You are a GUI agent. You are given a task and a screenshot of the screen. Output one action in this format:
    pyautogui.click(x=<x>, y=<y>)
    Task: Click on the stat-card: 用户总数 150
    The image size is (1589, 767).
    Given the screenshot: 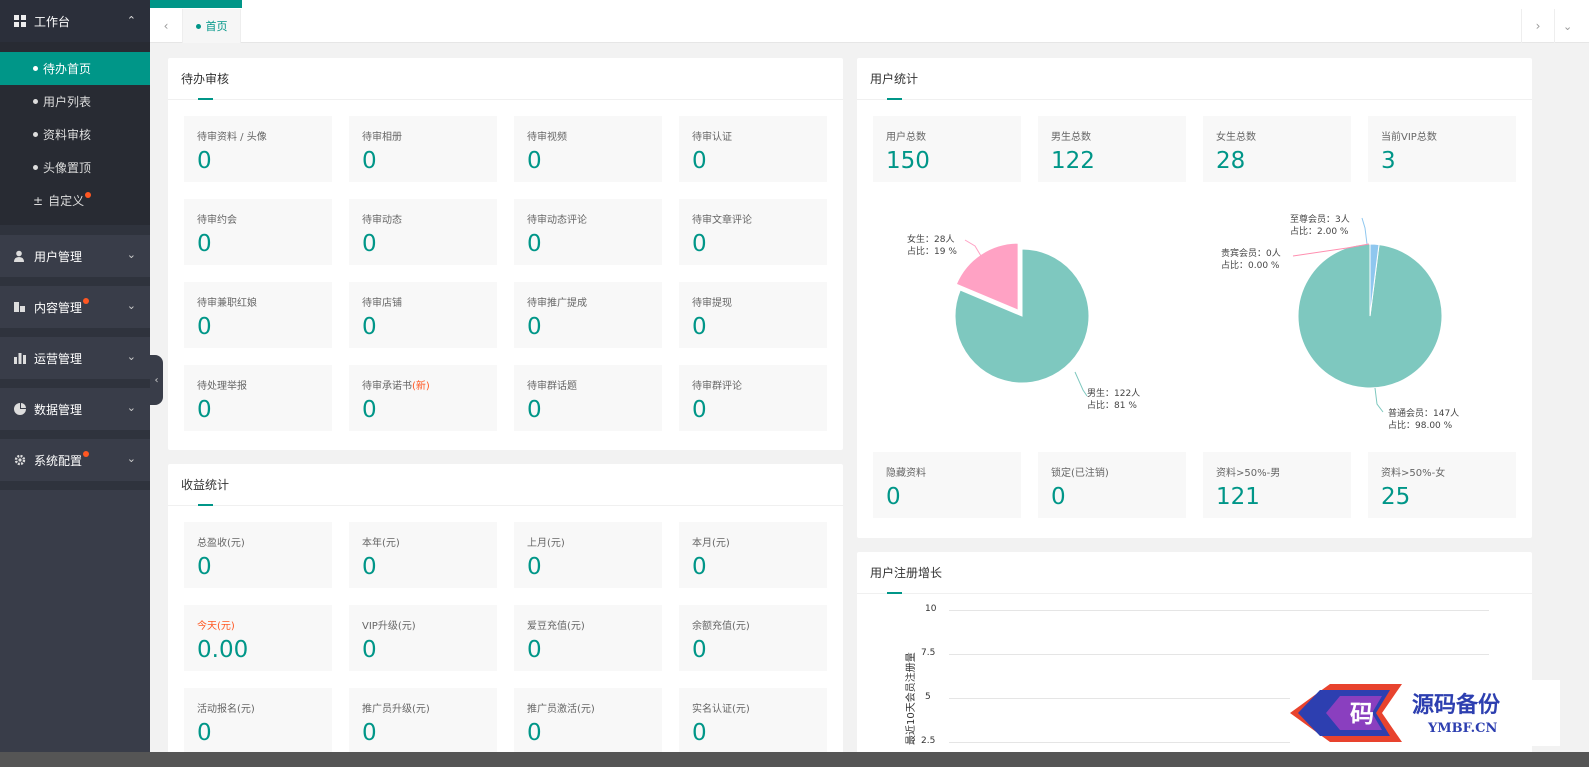 What is the action you would take?
    pyautogui.click(x=947, y=149)
    